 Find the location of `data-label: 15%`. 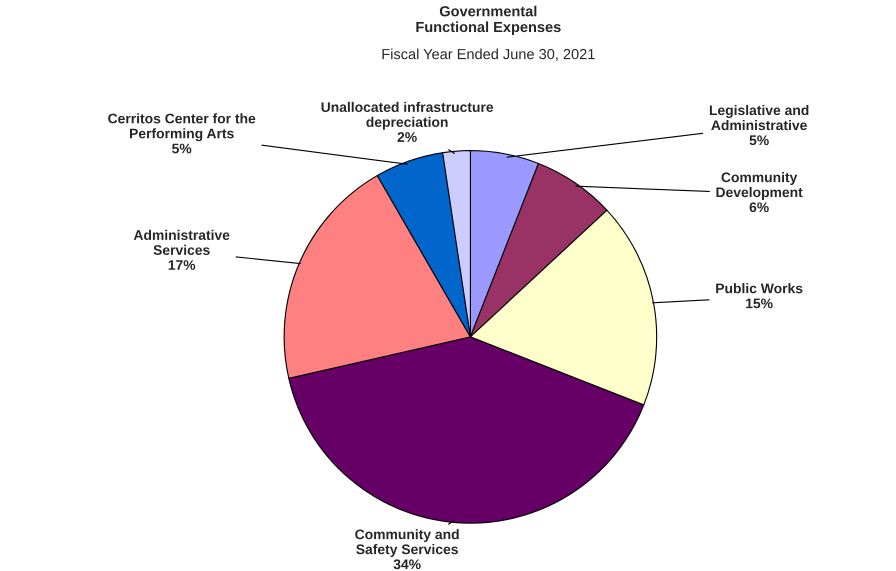

data-label: 15% is located at coordinates (759, 303).